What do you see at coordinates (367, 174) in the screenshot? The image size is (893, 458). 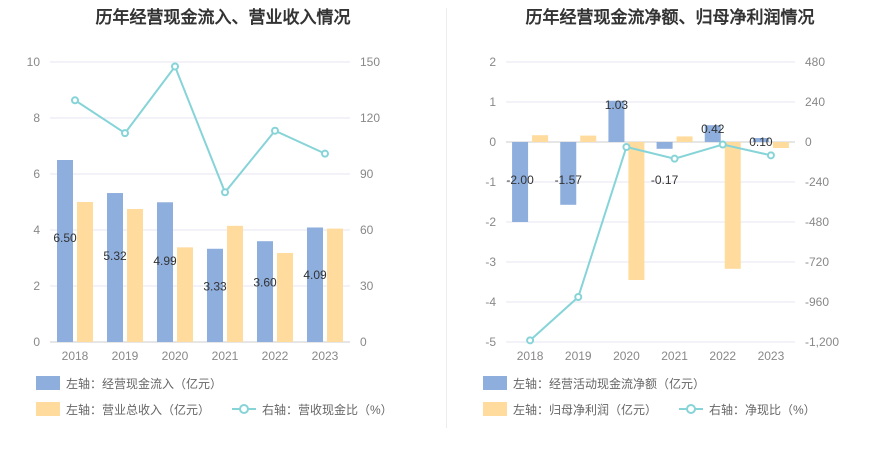 I see `y-right-tick-label: 90` at bounding box center [367, 174].